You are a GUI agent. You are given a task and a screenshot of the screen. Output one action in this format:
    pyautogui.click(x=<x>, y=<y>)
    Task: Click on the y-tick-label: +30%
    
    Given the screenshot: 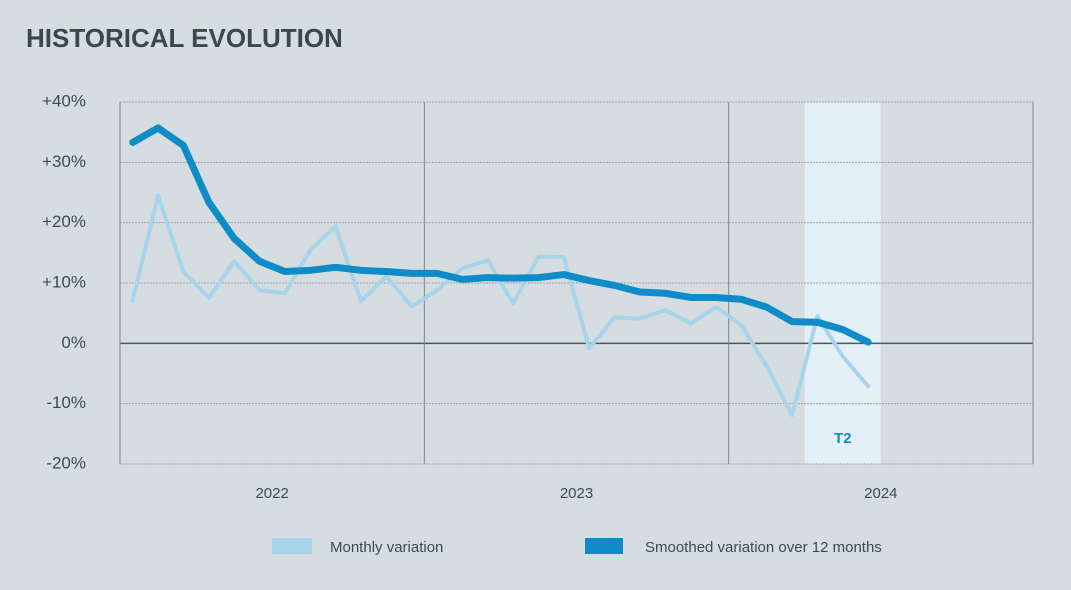 What is the action you would take?
    pyautogui.click(x=64, y=161)
    